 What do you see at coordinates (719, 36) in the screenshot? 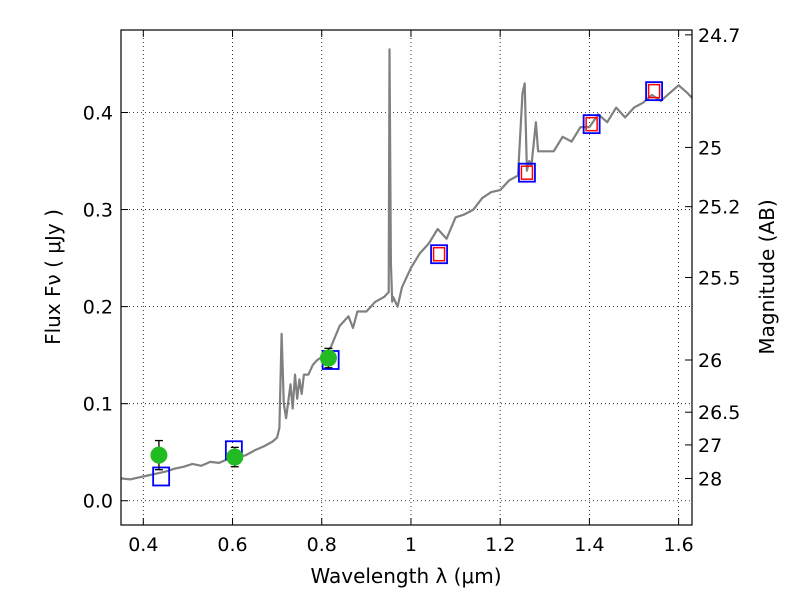
I see `mag-tick-label: 24.7` at bounding box center [719, 36].